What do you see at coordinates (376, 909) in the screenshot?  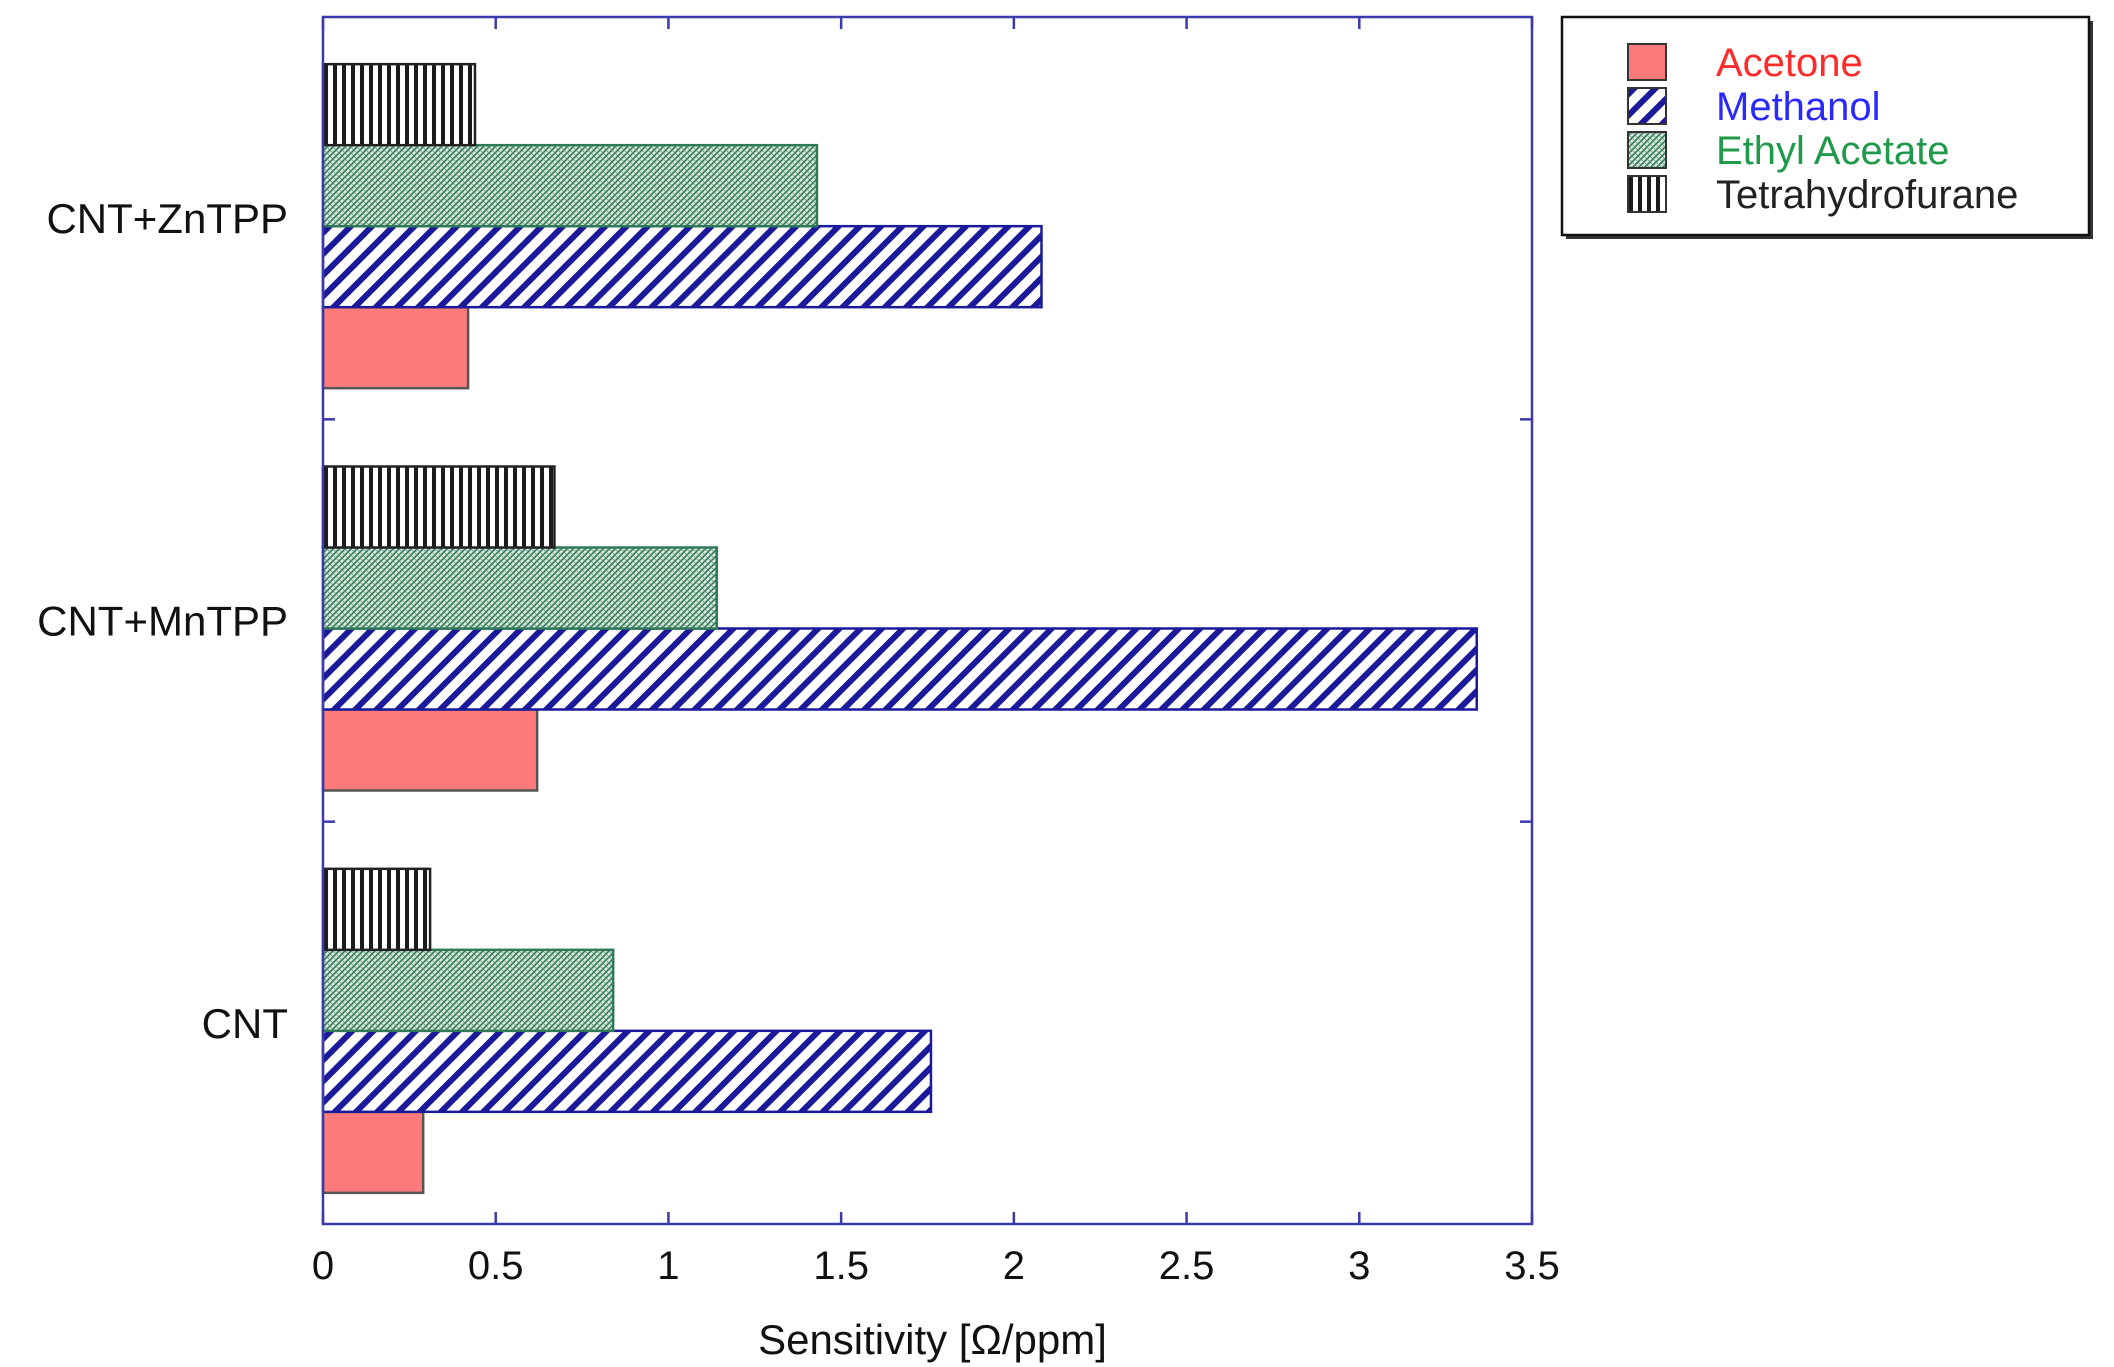 I see `bar-tetrahydrofurane-cnt` at bounding box center [376, 909].